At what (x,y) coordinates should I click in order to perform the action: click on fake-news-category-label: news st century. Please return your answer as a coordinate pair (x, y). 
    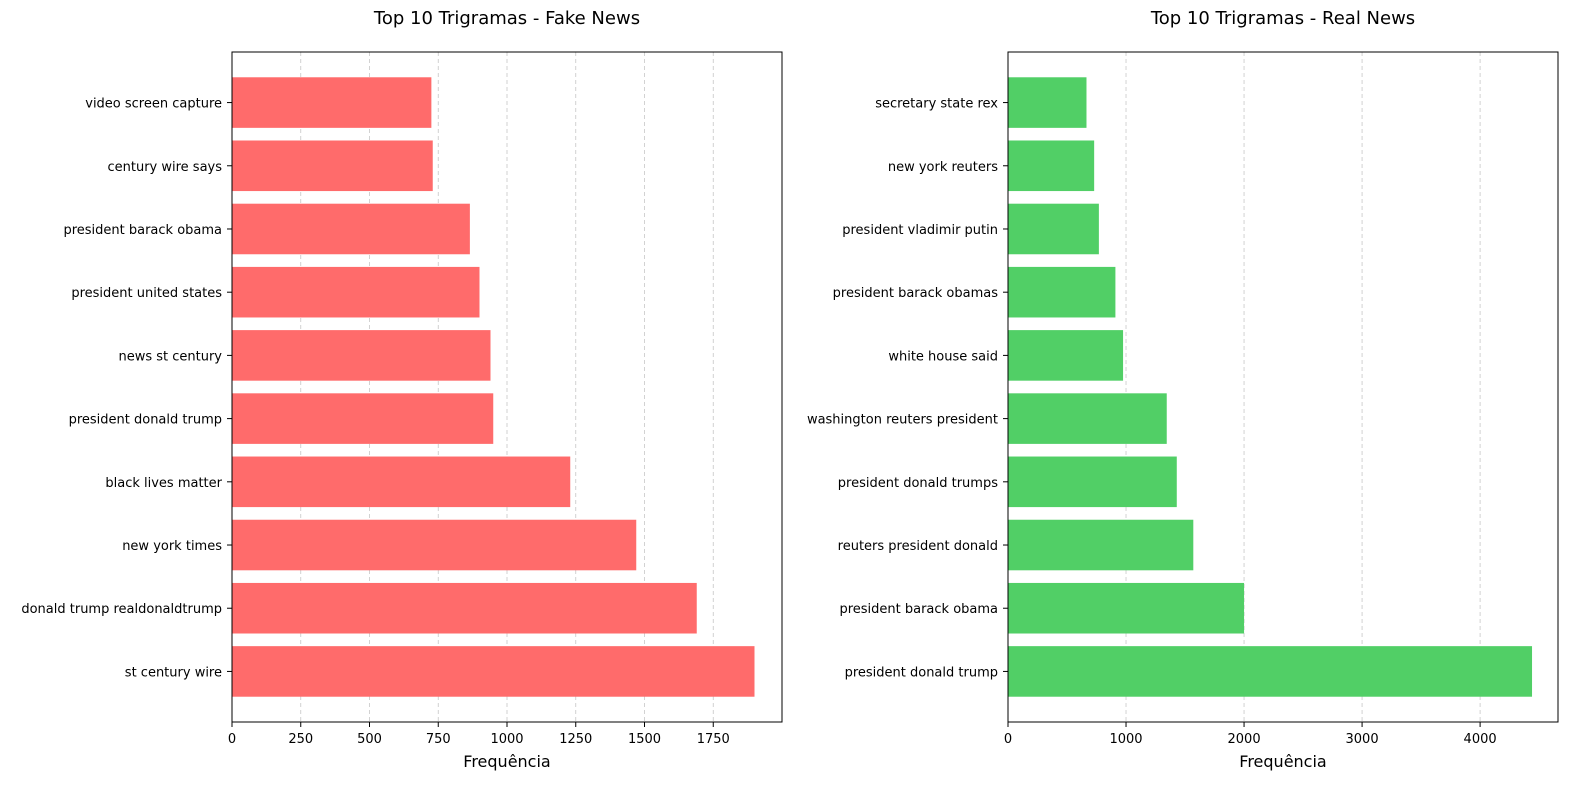
    Looking at the image, I should click on (170, 356).